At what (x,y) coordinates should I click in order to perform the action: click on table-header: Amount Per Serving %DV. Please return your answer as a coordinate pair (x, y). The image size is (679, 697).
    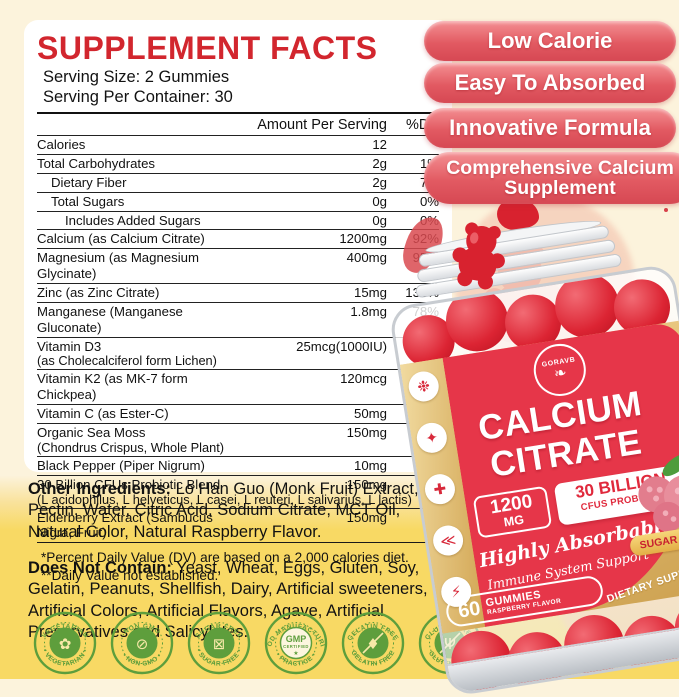
    Looking at the image, I should click on (238, 123).